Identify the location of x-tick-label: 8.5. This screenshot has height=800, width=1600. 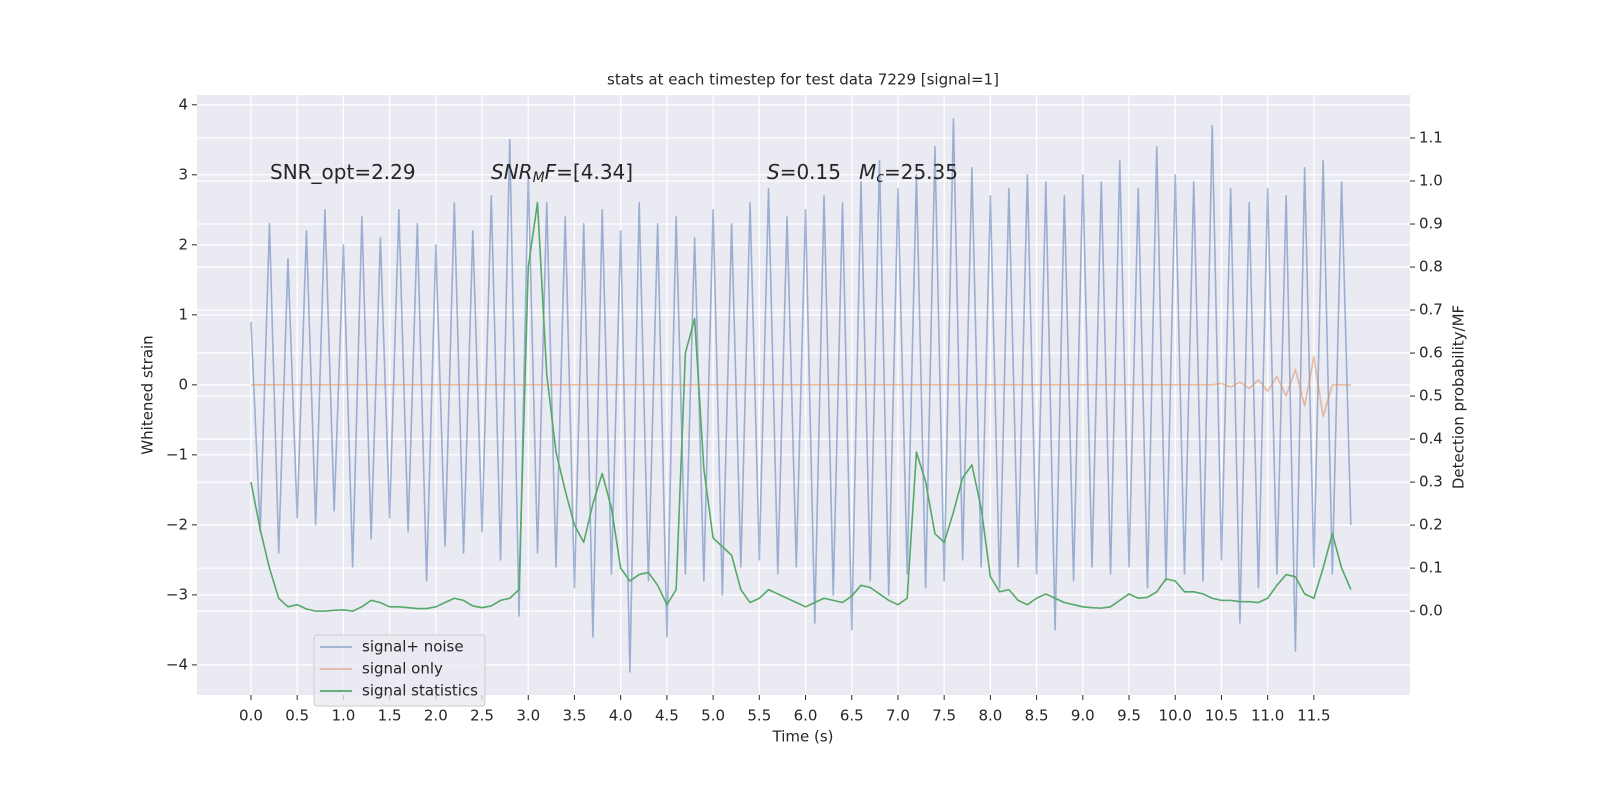
(1037, 716).